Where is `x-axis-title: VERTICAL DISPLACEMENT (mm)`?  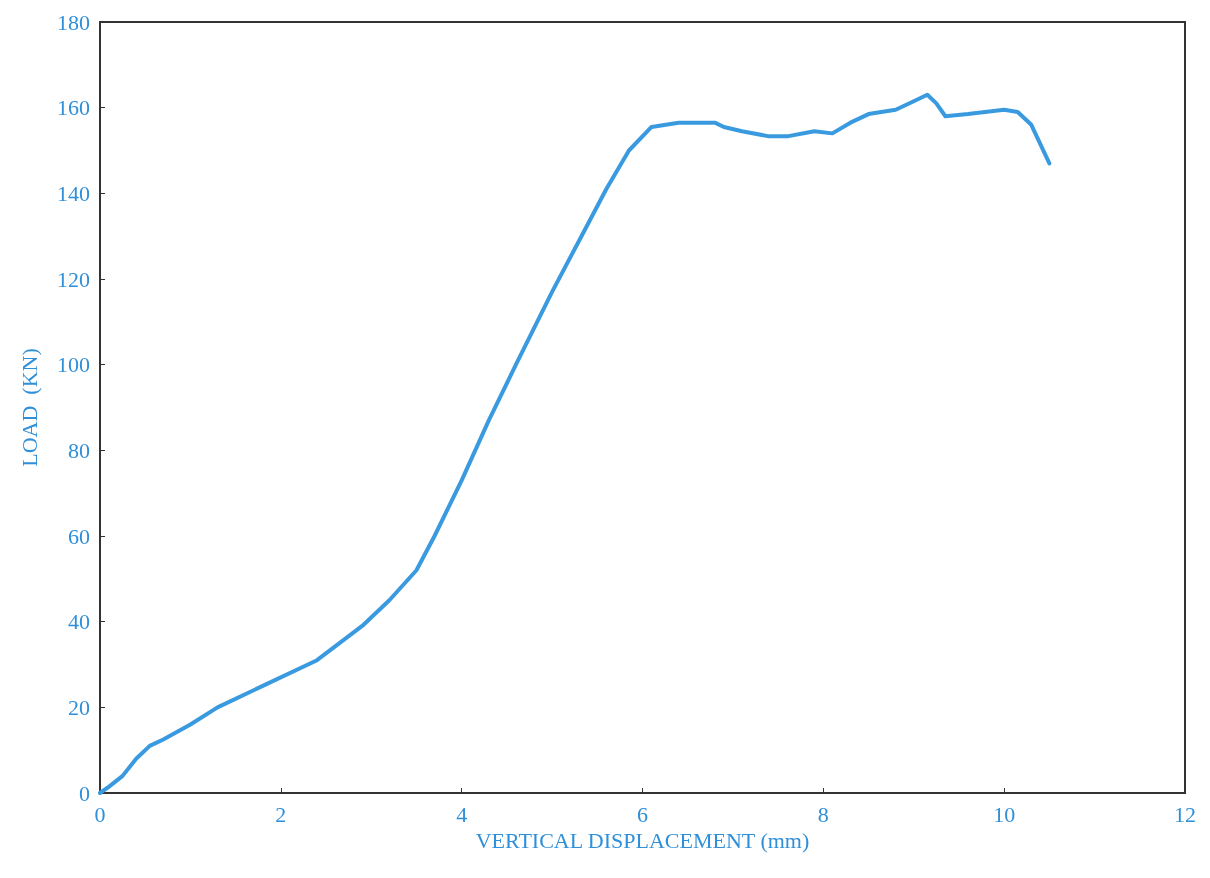
x-axis-title: VERTICAL DISPLACEMENT (mm) is located at coordinates (642, 841).